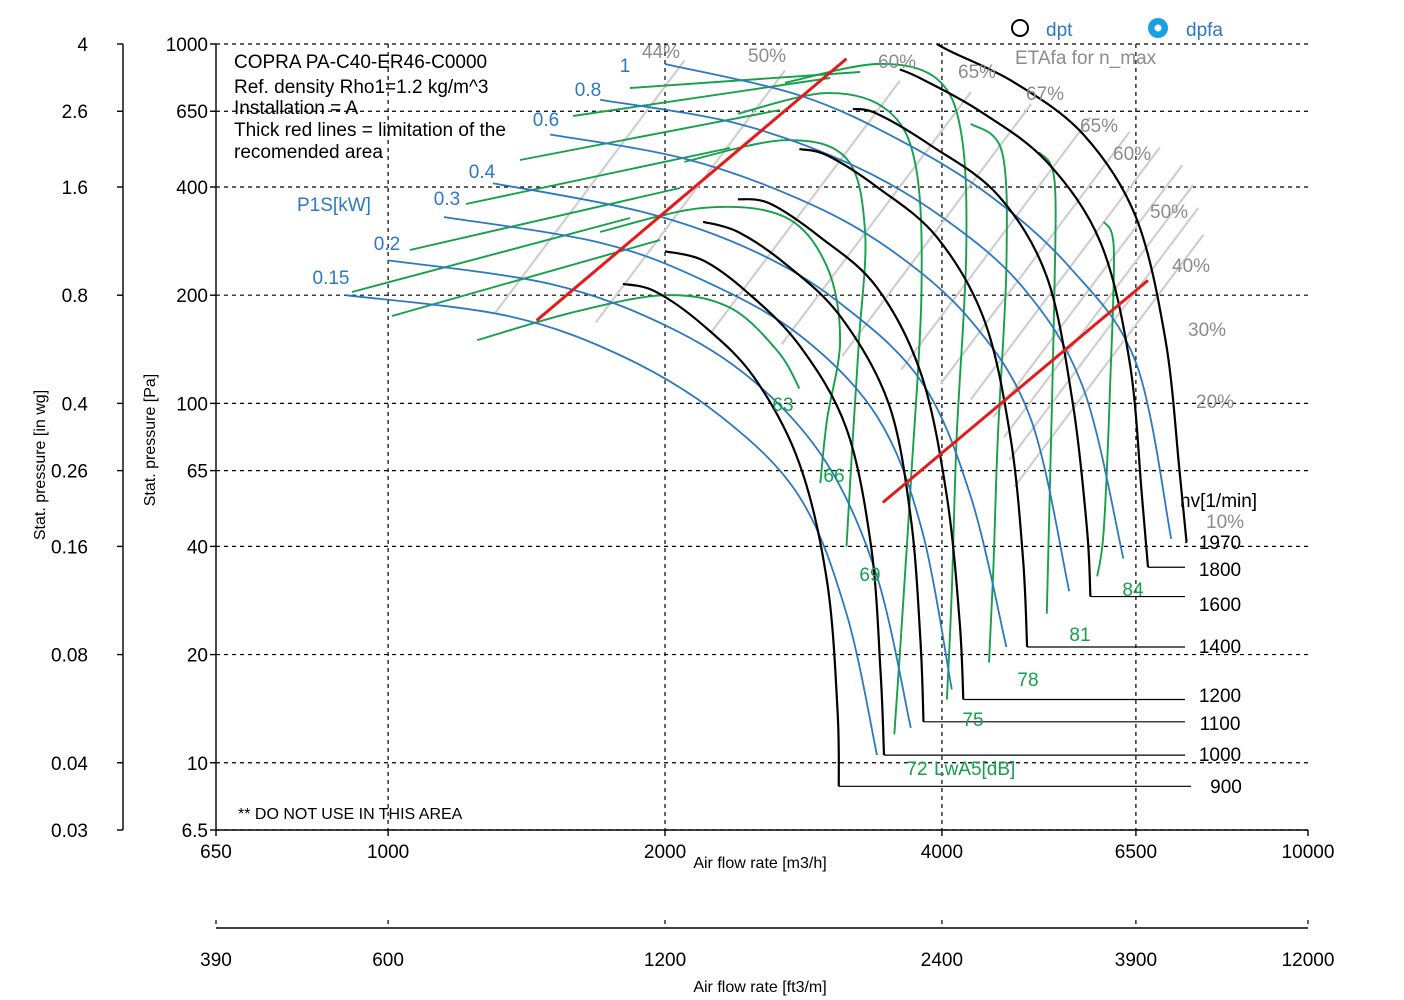  What do you see at coordinates (1220, 696) in the screenshot?
I see `speed-label-1200: 1200` at bounding box center [1220, 696].